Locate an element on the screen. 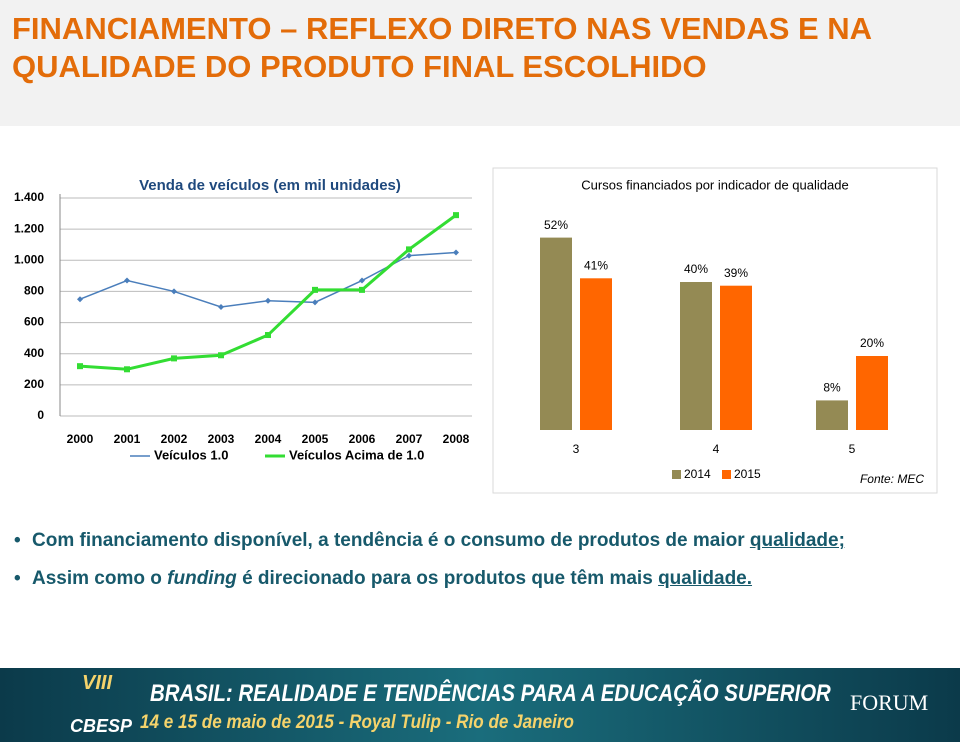 The height and width of the screenshot is (742, 960). bullet-text: Assim como o is located at coordinates (100, 578).